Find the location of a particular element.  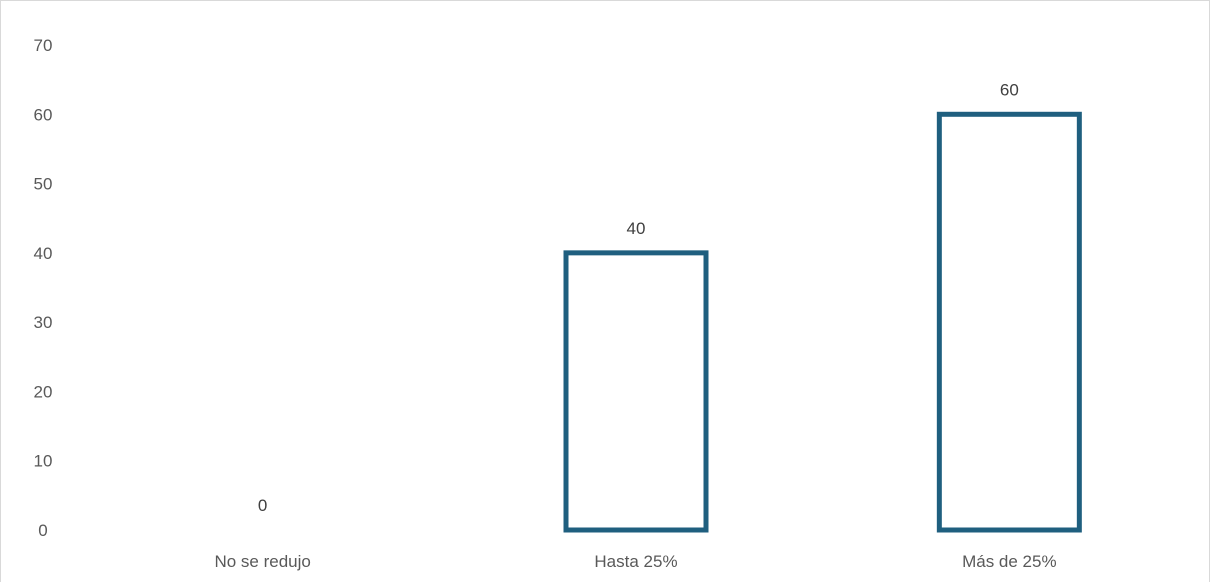

category-label-1: Hasta 25% is located at coordinates (635, 561).